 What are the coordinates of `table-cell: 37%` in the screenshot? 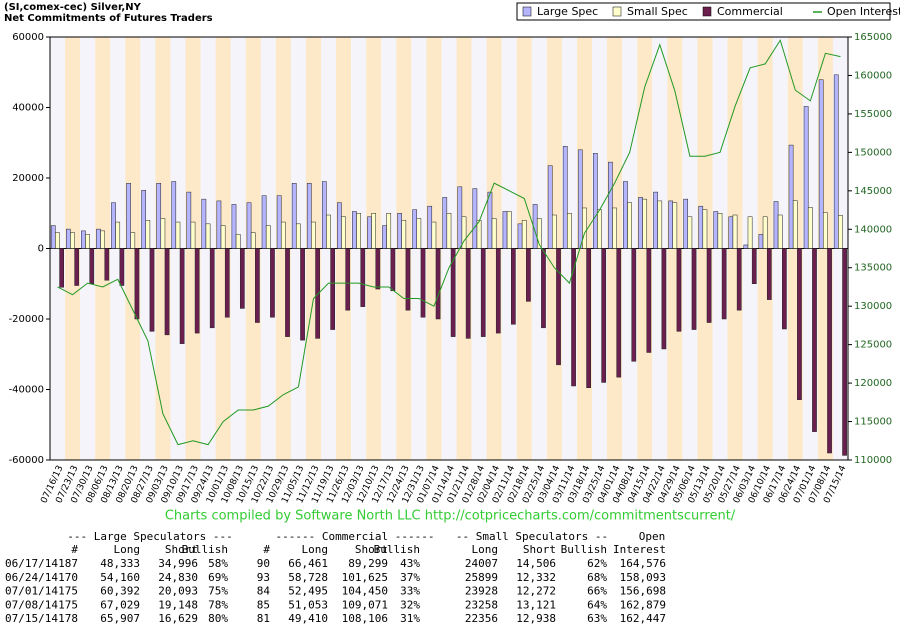 It's located at (410, 577).